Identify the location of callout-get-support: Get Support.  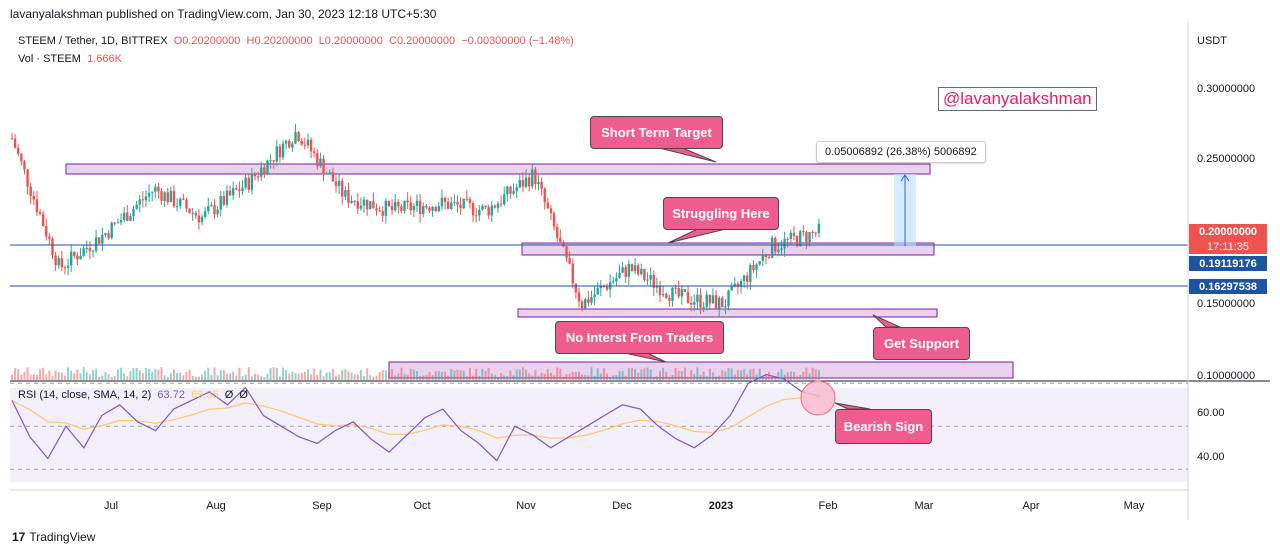
(921, 343).